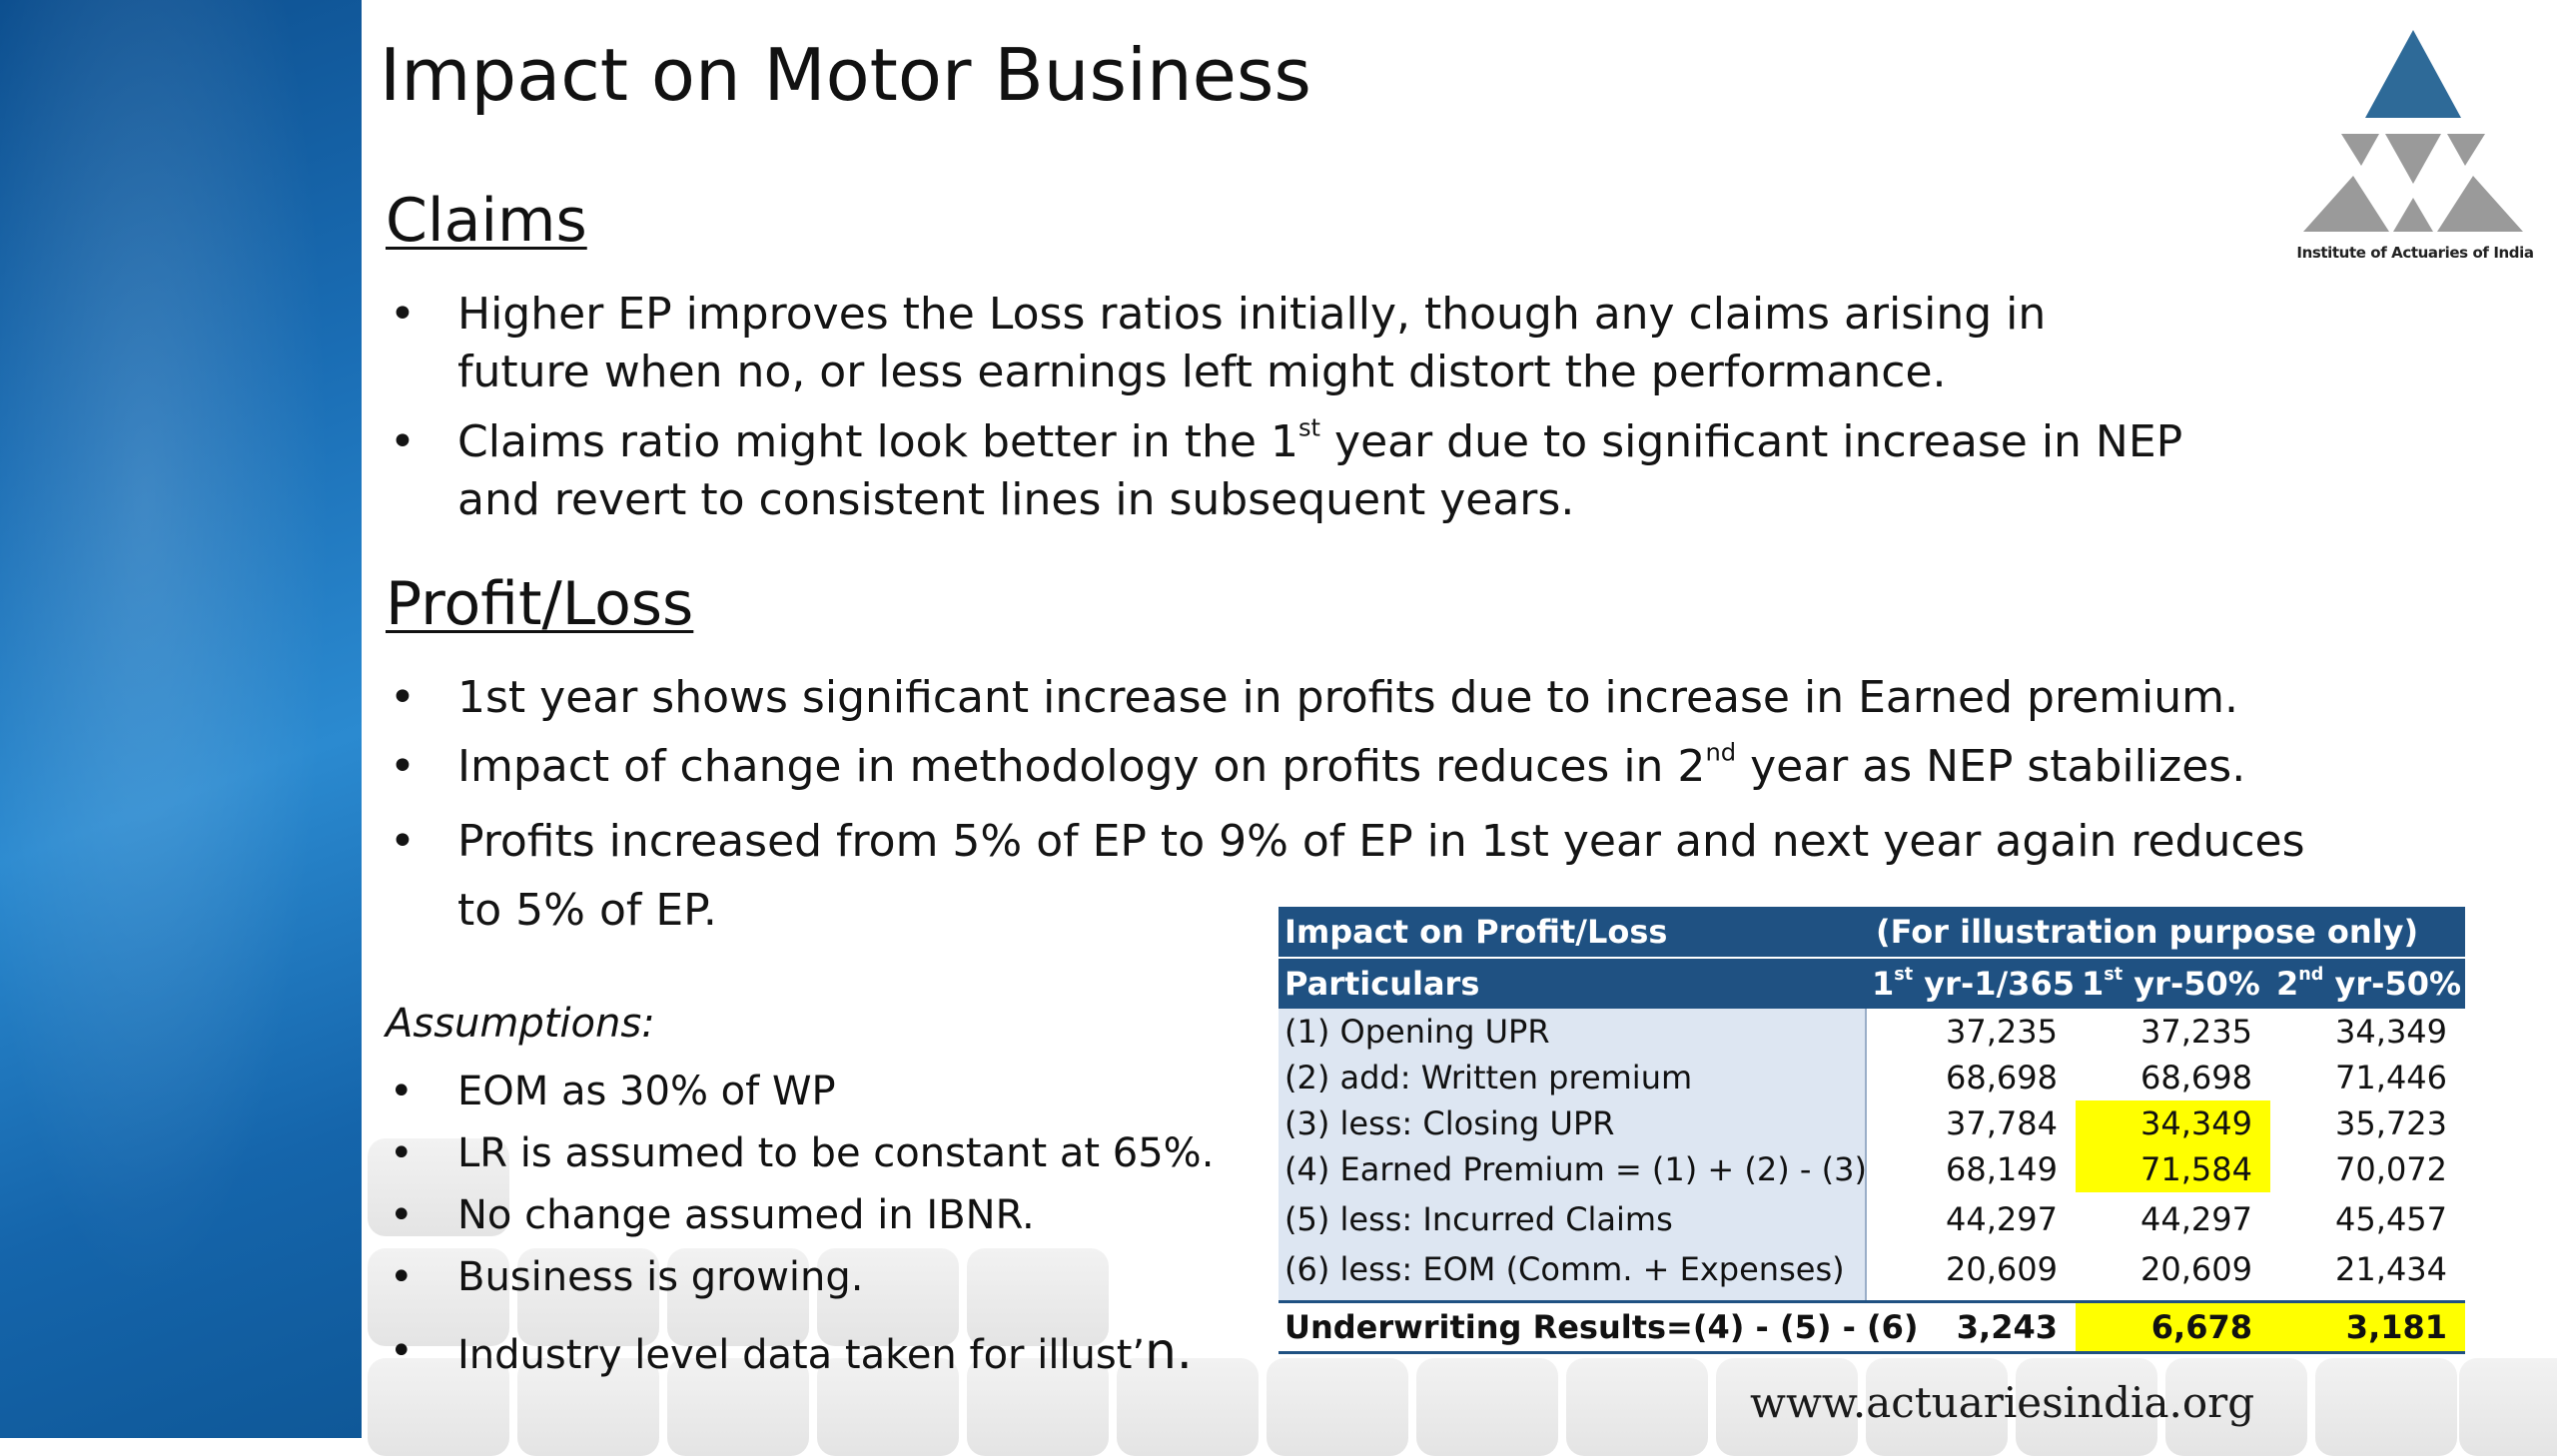 Image resolution: width=2557 pixels, height=1456 pixels. I want to click on cell-value: 68,149, so click(1971, 1169).